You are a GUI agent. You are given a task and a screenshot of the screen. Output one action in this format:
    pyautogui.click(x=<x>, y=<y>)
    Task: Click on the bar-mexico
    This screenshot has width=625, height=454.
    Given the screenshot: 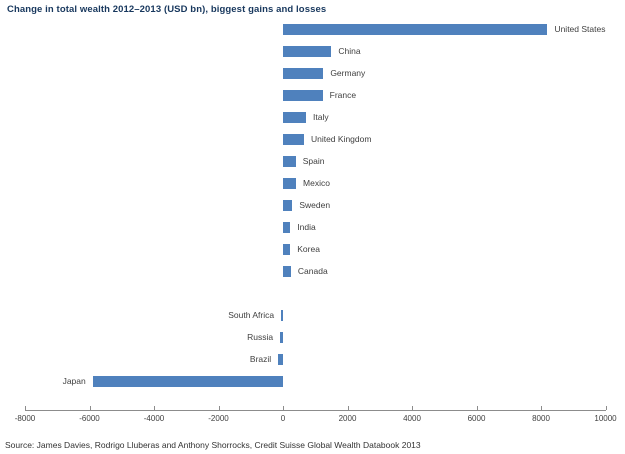 What is the action you would take?
    pyautogui.click(x=290, y=183)
    